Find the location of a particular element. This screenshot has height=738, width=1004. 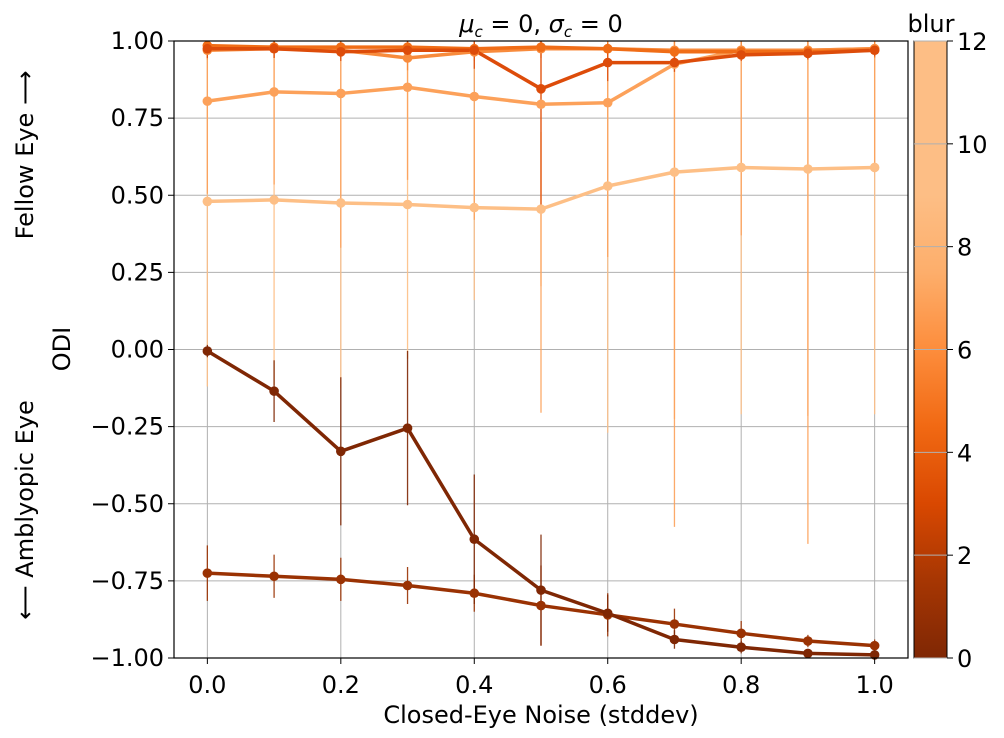

colorbar-tick-label: 4 is located at coordinates (964, 453).